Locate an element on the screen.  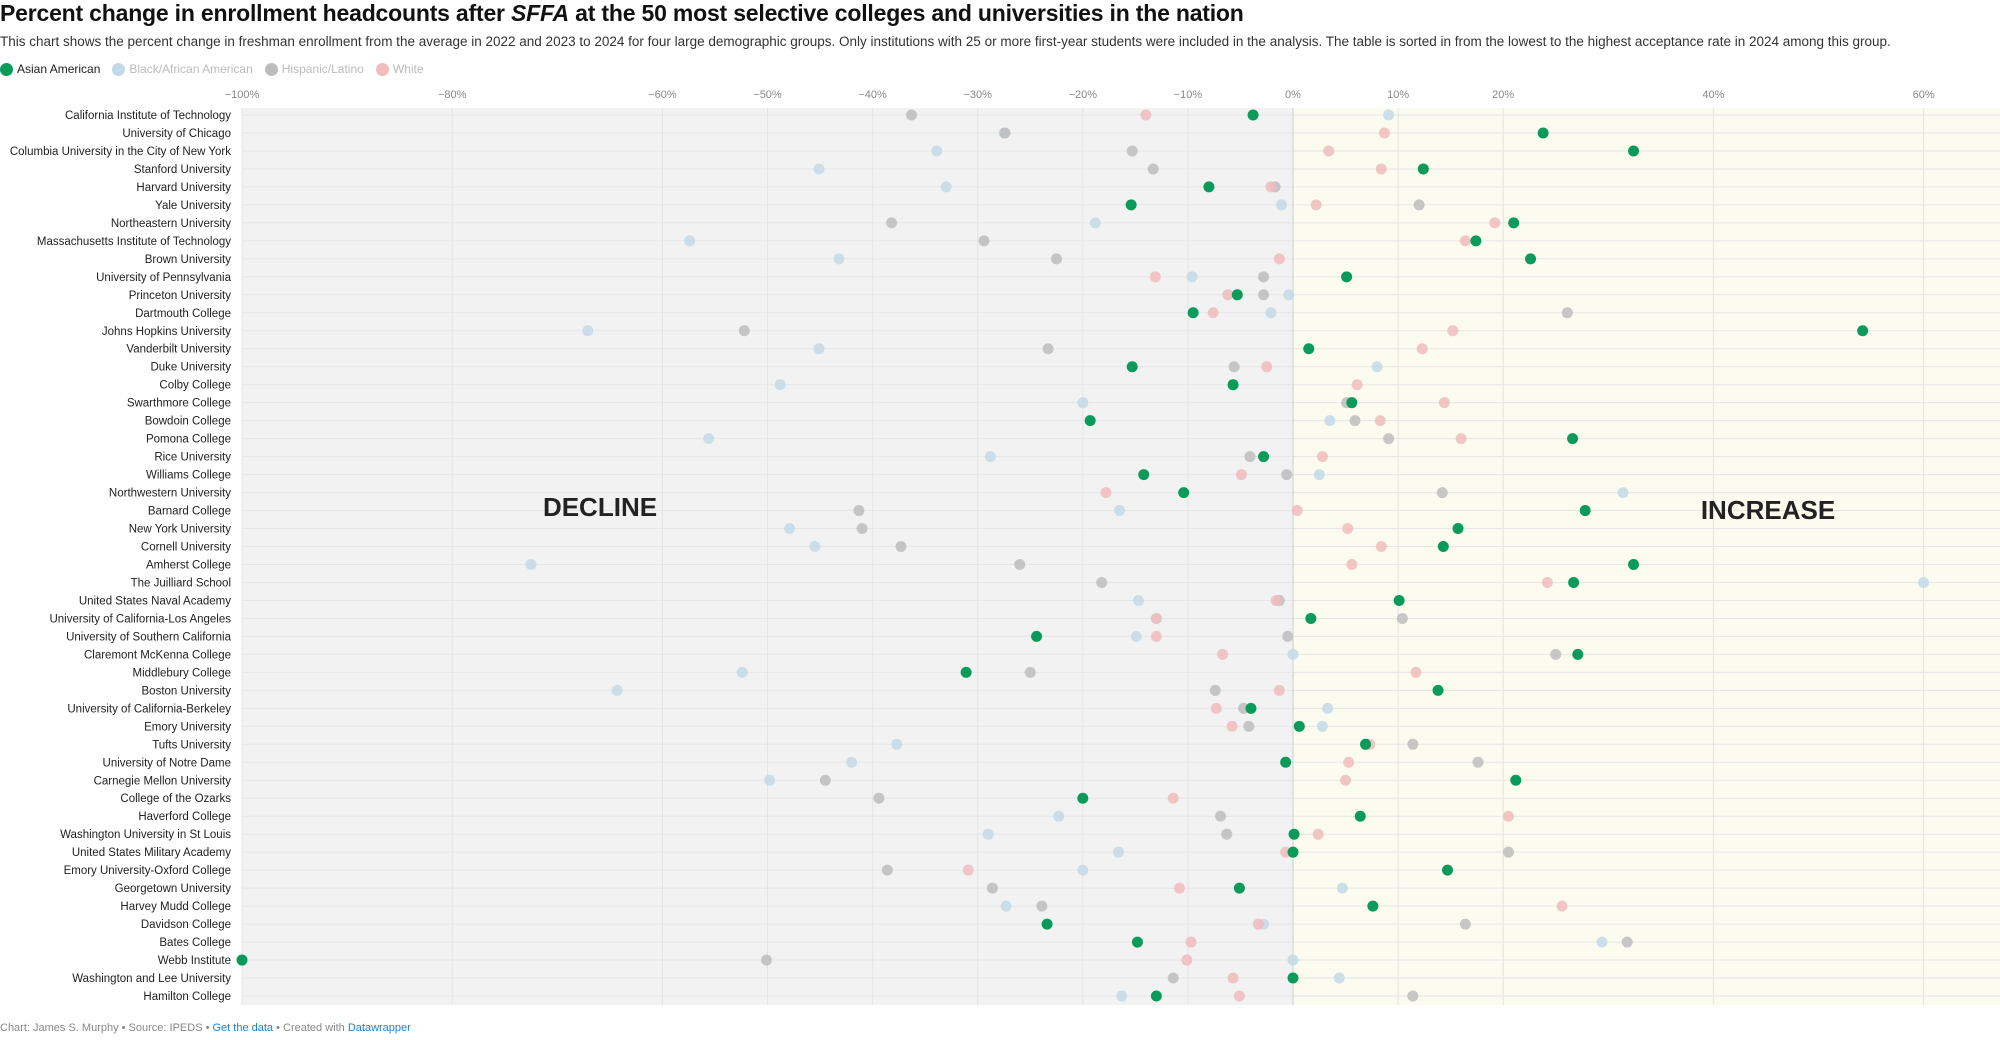
legend-item-white: White is located at coordinates (399, 69).